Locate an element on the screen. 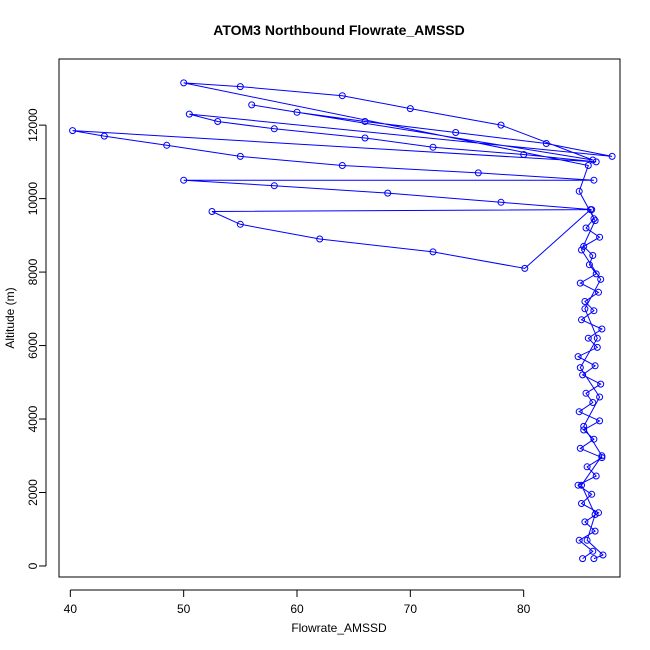 This screenshot has width=650, height=650. y-tick-label: 12000 is located at coordinates (33, 125).